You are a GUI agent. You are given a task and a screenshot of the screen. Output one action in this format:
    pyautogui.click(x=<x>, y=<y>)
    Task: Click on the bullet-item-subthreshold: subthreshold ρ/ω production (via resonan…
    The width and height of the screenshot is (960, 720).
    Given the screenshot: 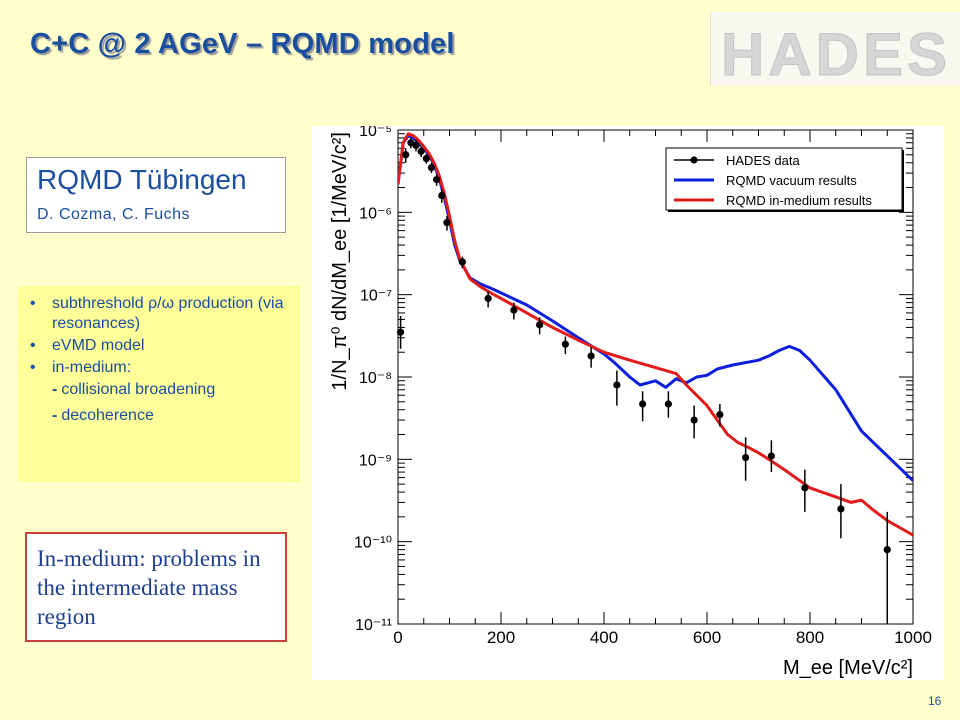 What is the action you would take?
    pyautogui.click(x=161, y=314)
    